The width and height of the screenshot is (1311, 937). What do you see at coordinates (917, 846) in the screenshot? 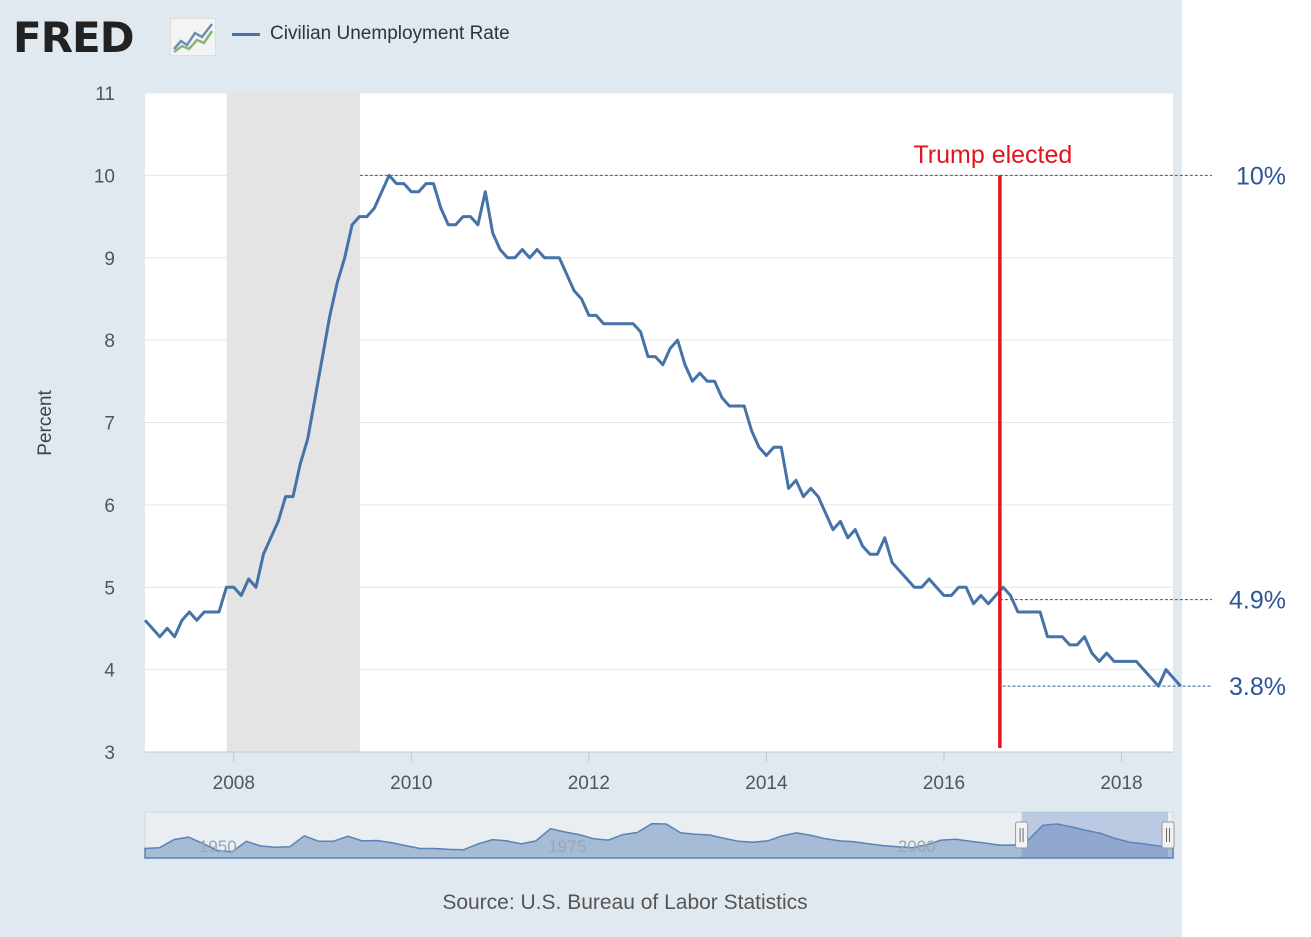
I see `navigator-year-label: 2000` at bounding box center [917, 846].